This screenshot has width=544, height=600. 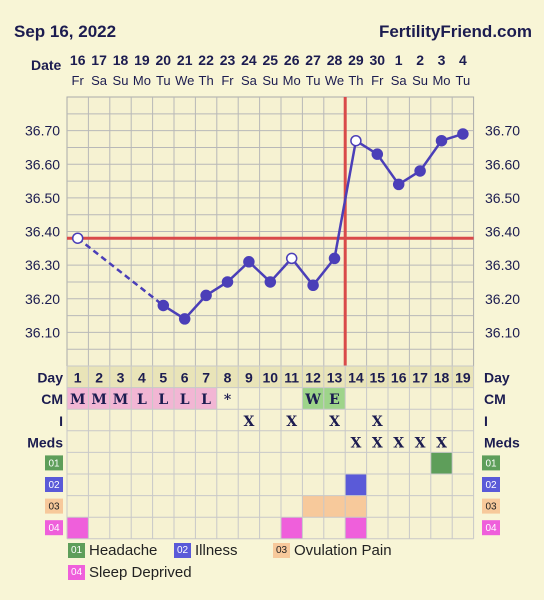 What do you see at coordinates (313, 378) in the screenshot?
I see `day-number: 12` at bounding box center [313, 378].